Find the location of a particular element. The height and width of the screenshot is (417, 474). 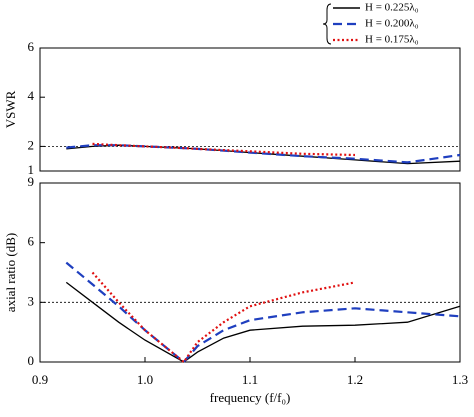

y-tick-label: 9 is located at coordinates (31, 181).